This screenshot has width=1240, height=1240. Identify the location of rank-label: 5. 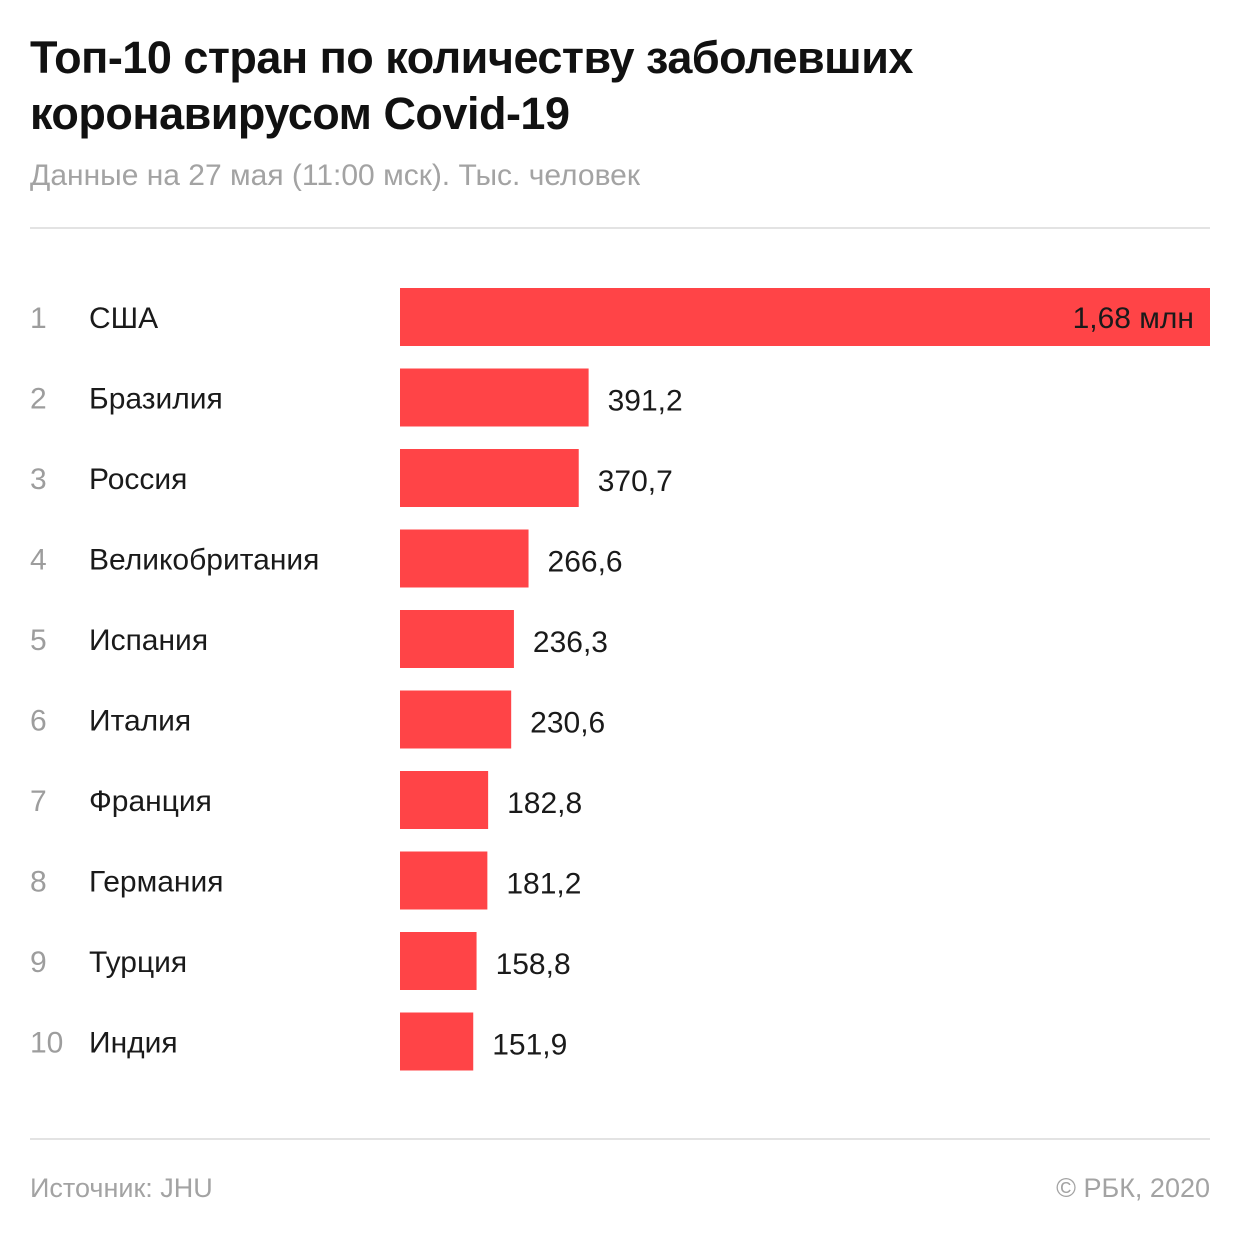
(38, 640).